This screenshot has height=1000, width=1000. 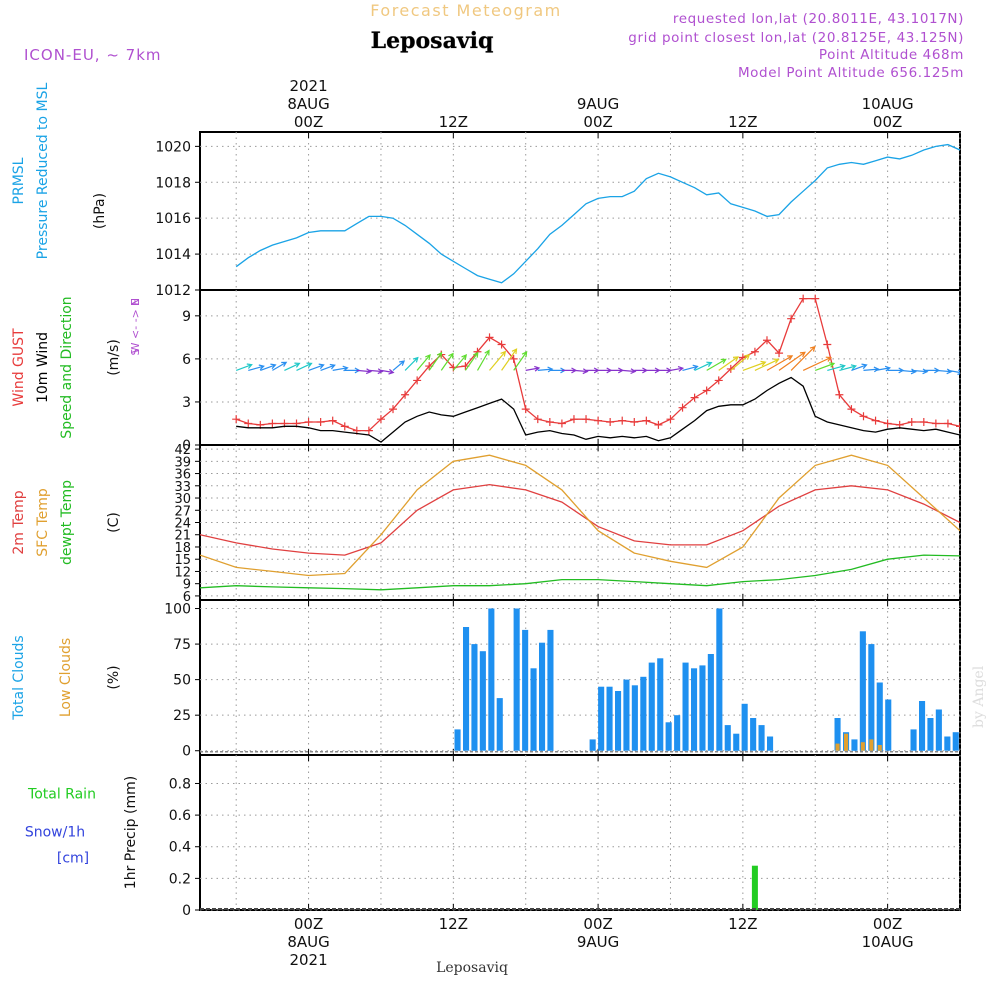 I want to click on panel-label: Low Clouds, so click(x=66, y=677).